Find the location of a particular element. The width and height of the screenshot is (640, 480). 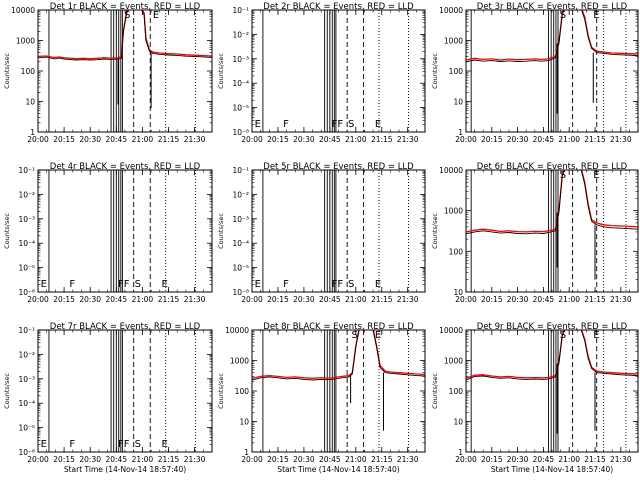

y-tick-label: 1000 is located at coordinates (239, 361).